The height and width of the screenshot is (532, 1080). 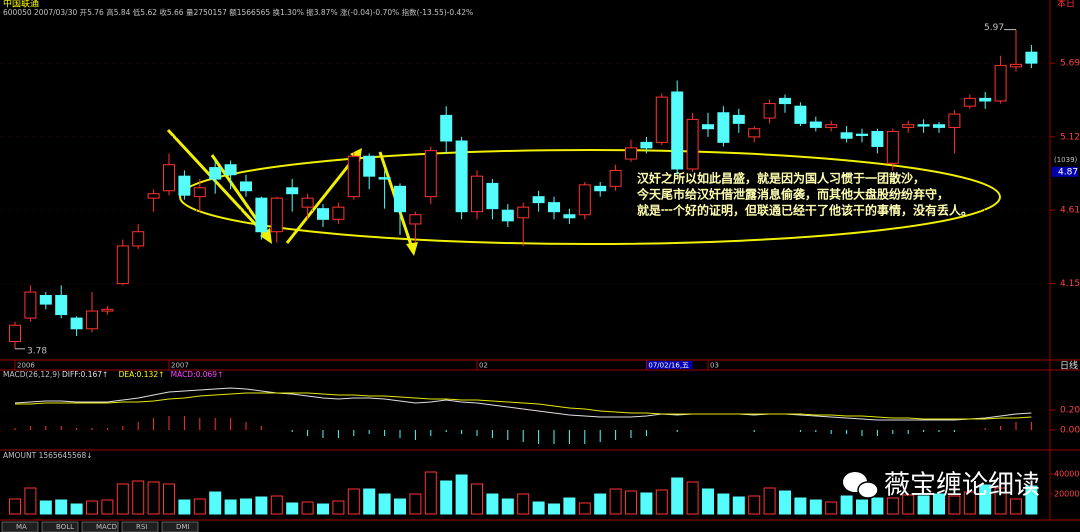 What do you see at coordinates (1070, 284) in the screenshot?
I see `y-tick-label: 4.15` at bounding box center [1070, 284].